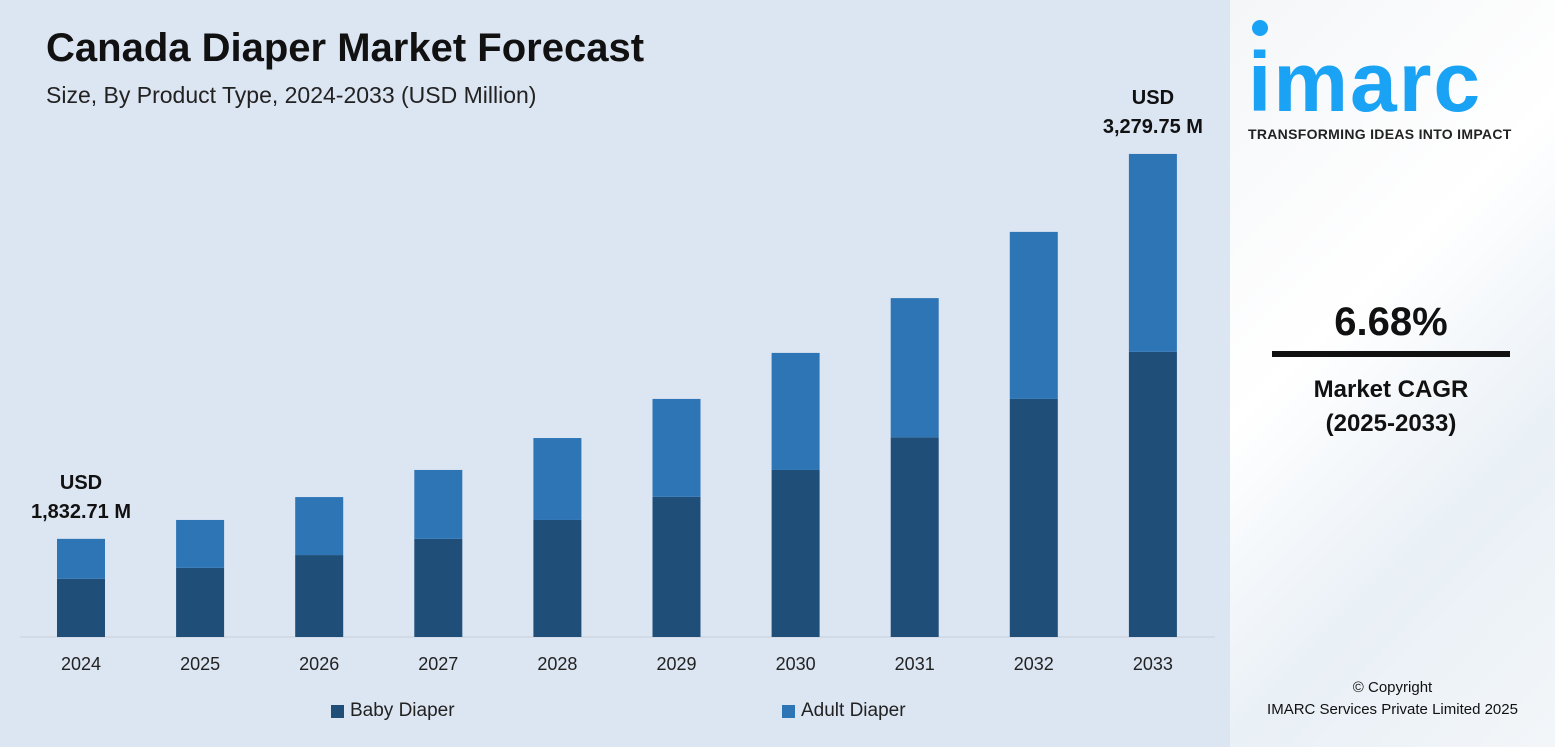 The width and height of the screenshot is (1555, 747). What do you see at coordinates (438, 504) in the screenshot?
I see `bar-adult-diaper-2027` at bounding box center [438, 504].